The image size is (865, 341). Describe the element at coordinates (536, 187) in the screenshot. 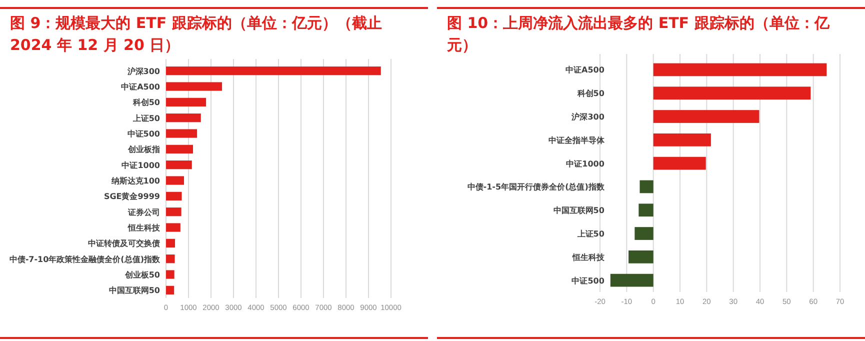

I see `y-tick-label: 中债-1-5年国开行债券全价(总值)指数` at that location.